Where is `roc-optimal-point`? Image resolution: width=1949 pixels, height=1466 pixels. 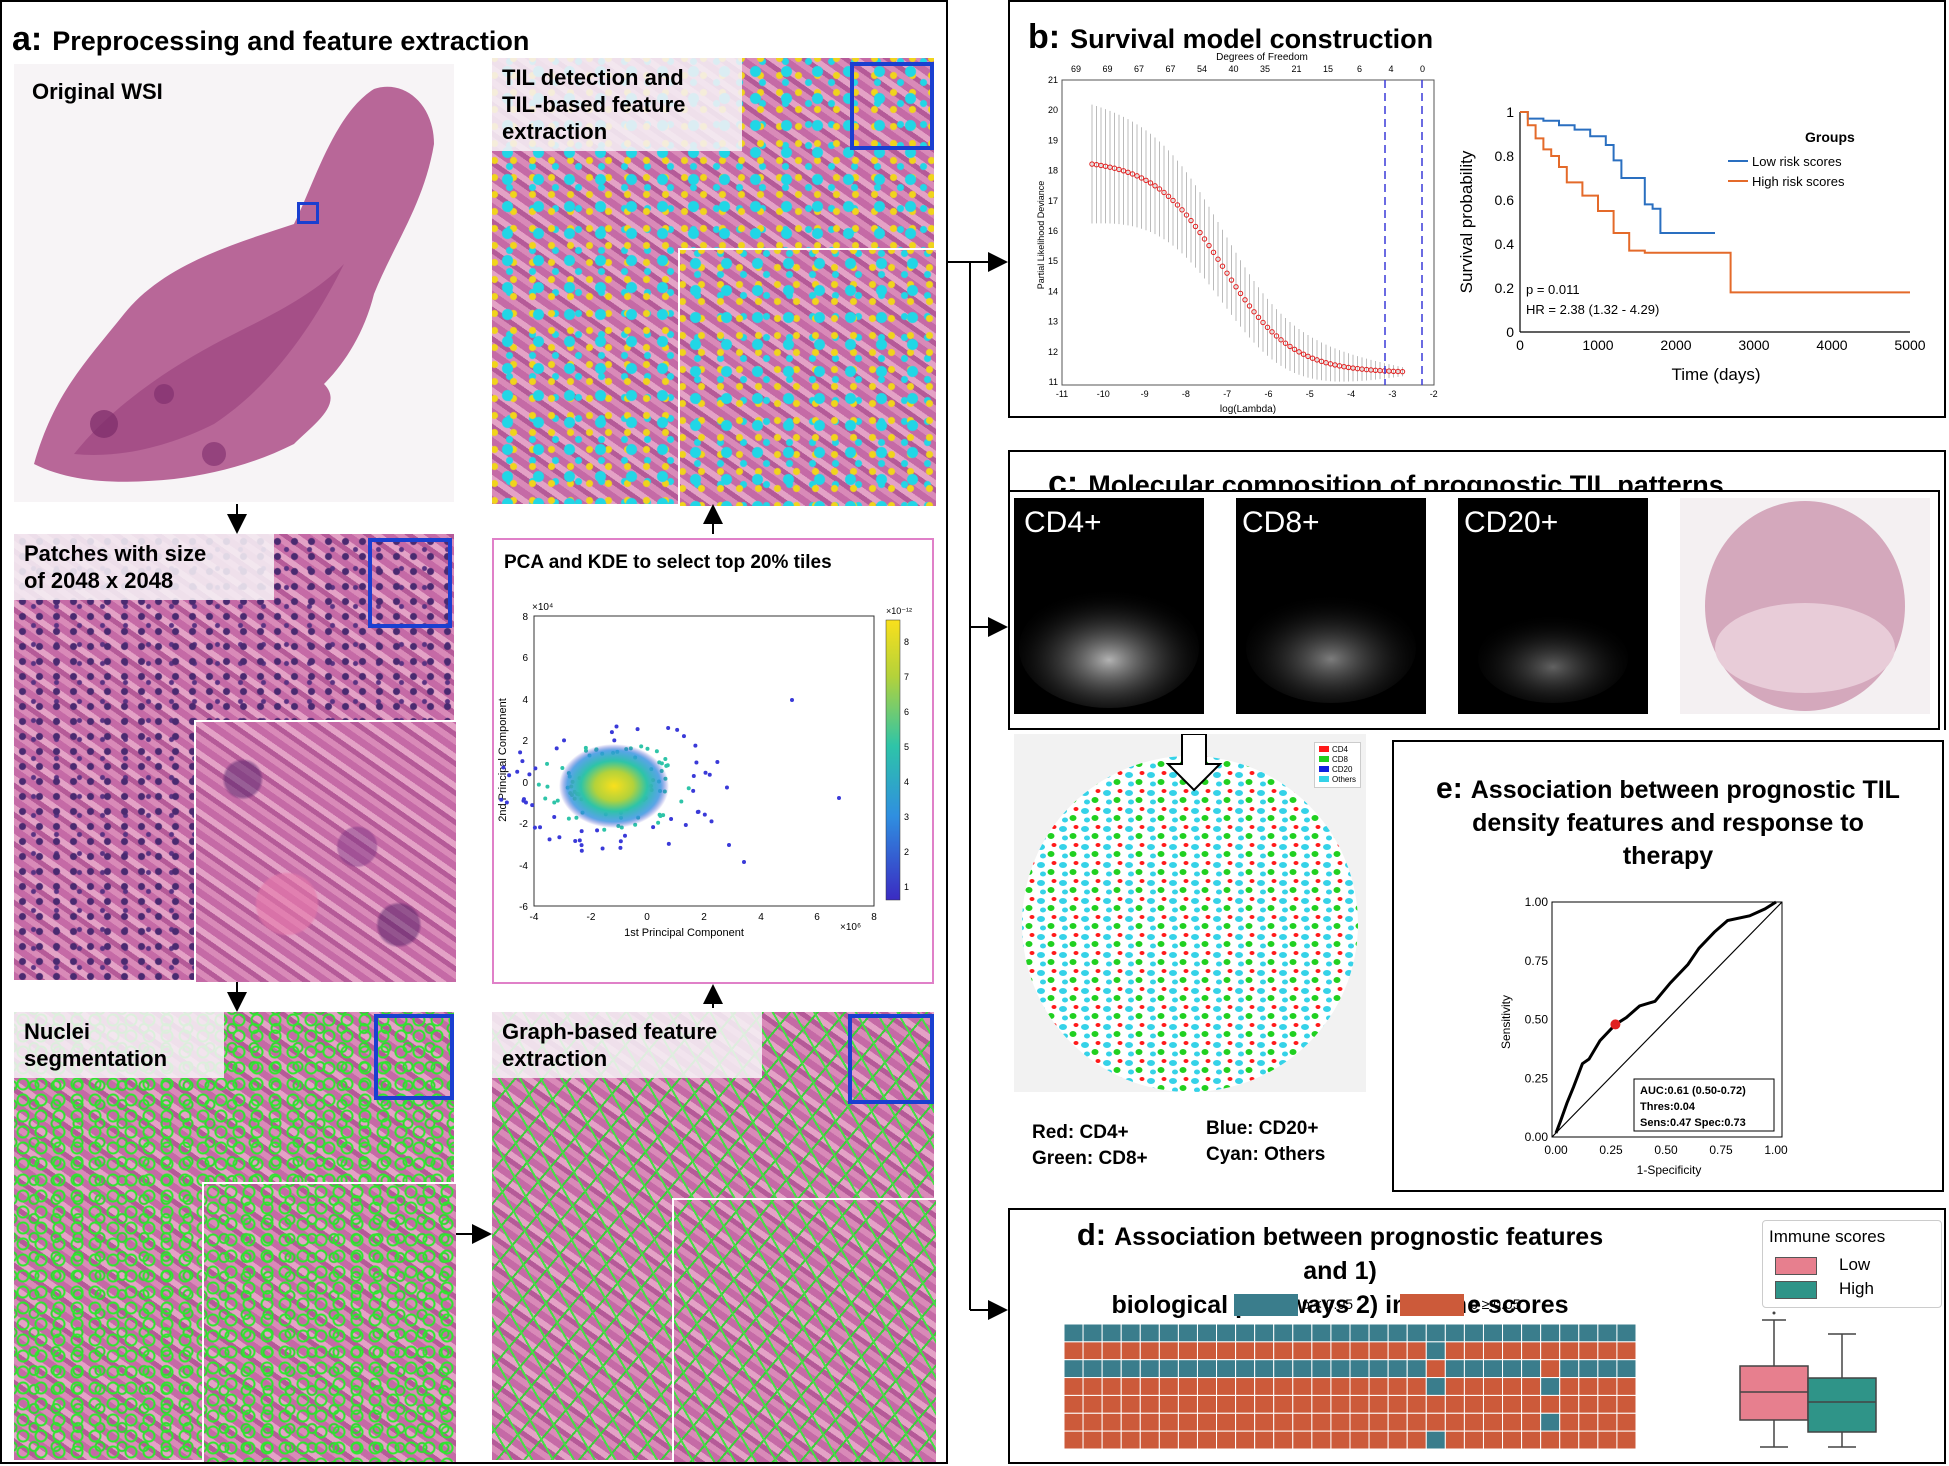
roc-optimal-point is located at coordinates (1615, 1024).